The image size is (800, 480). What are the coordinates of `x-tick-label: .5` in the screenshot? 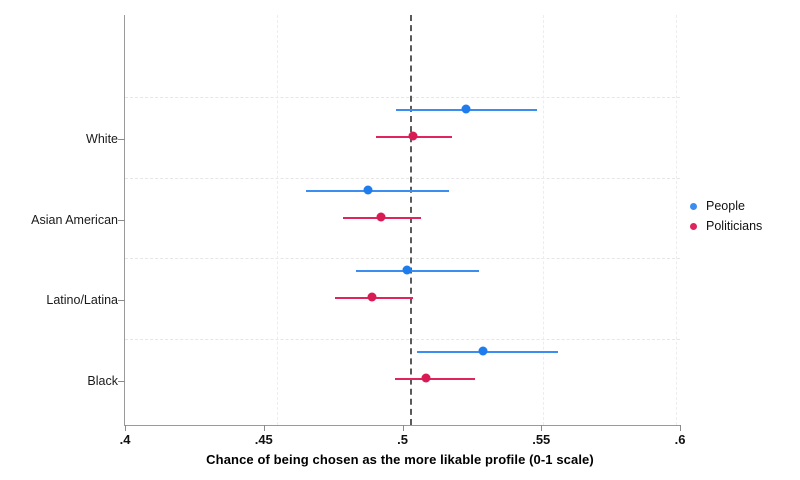 It's located at (402, 439).